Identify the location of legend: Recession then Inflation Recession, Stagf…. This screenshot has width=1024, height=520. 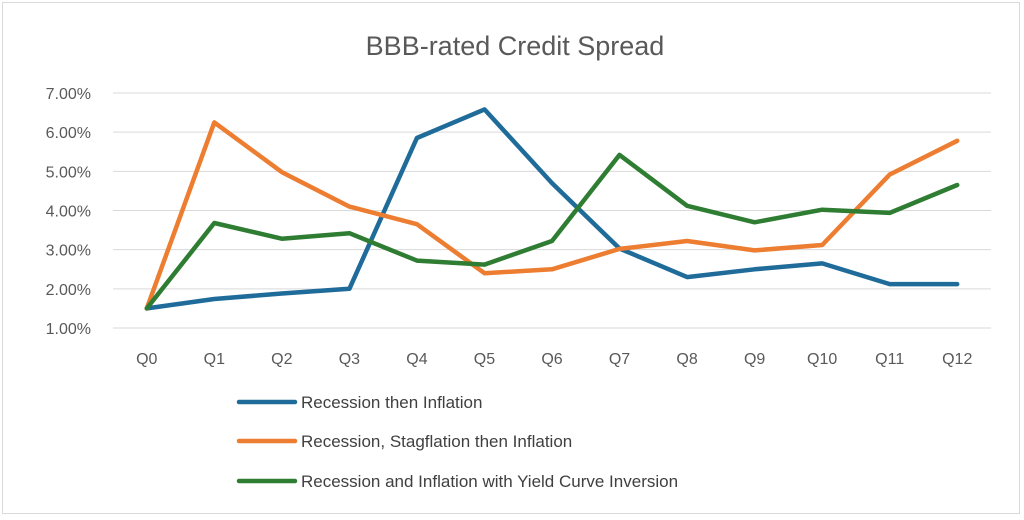
(457, 442).